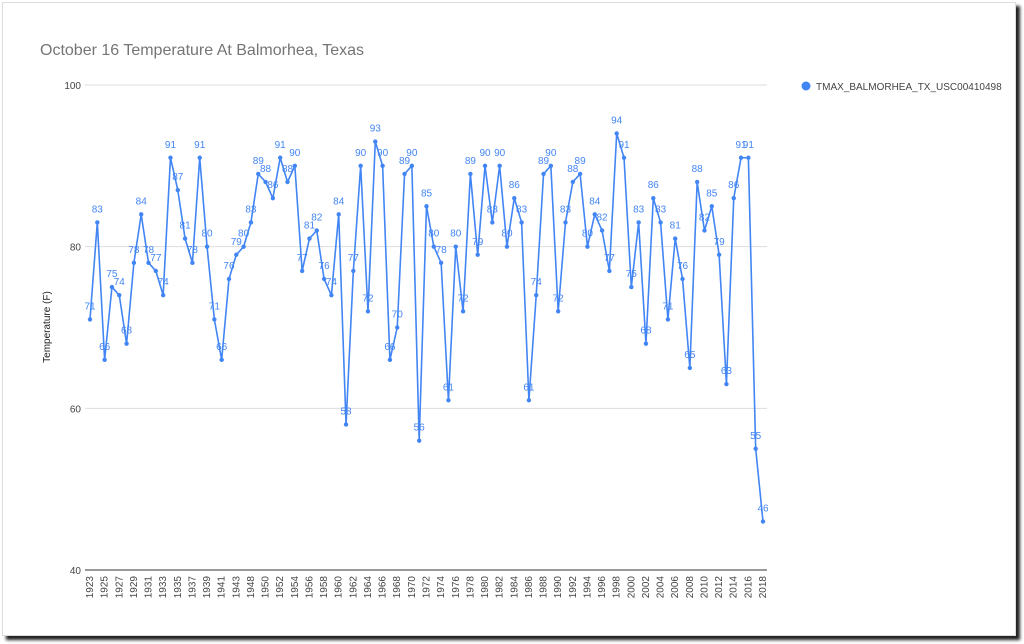 This screenshot has height=644, width=1024. I want to click on data-label: 74, so click(332, 282).